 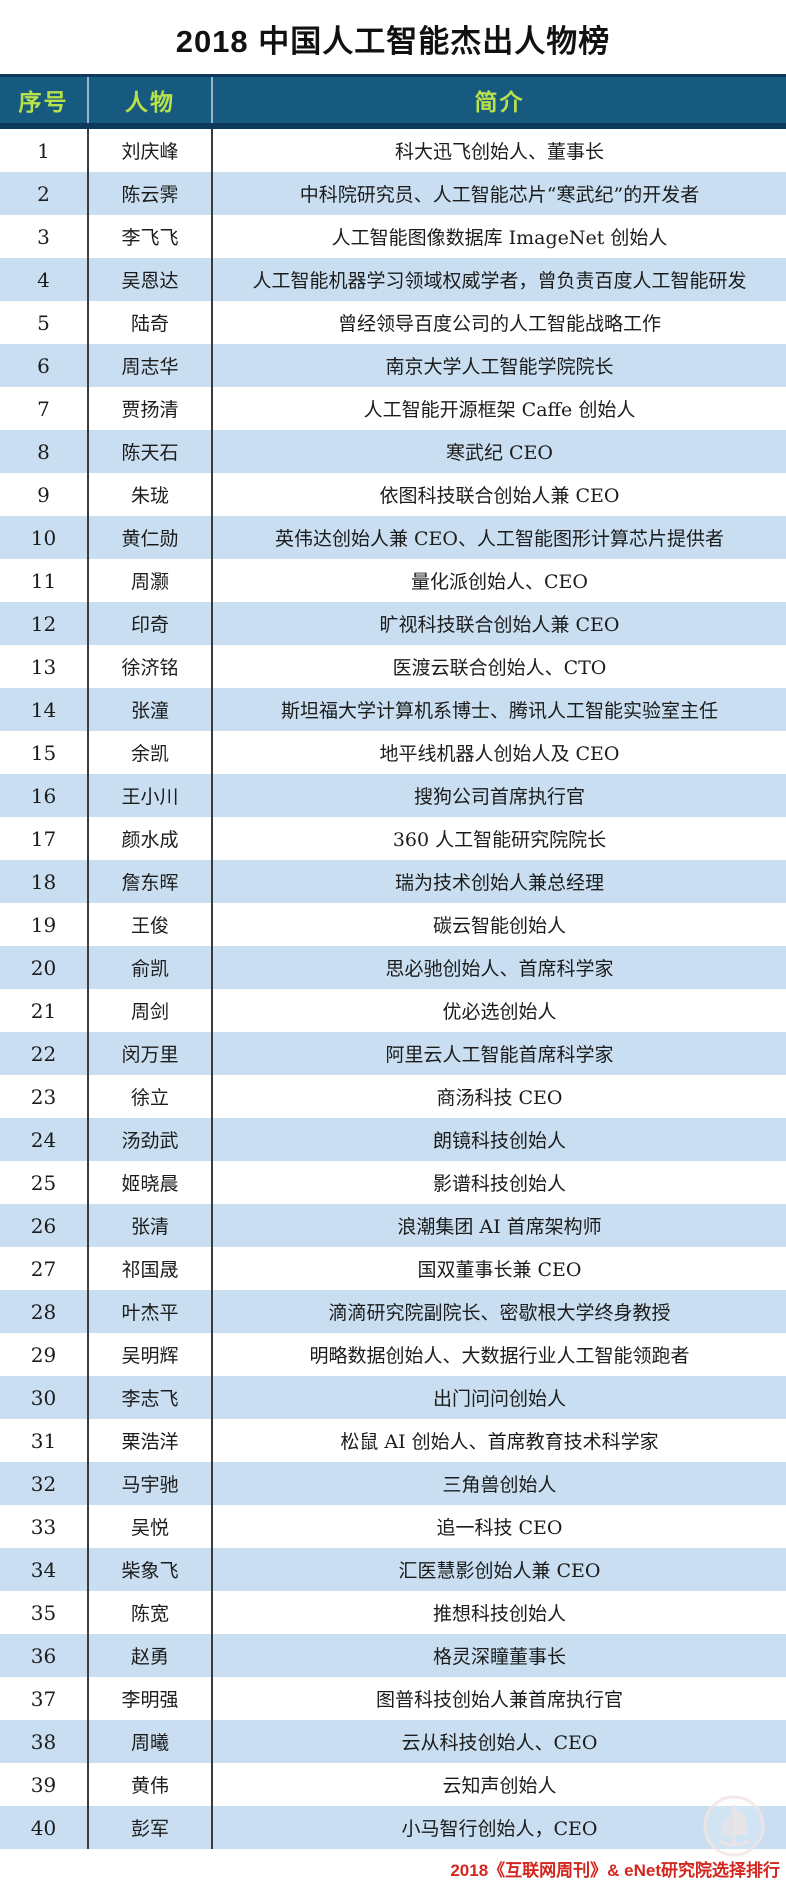 I want to click on cell-rank: 26, so click(x=44, y=1225).